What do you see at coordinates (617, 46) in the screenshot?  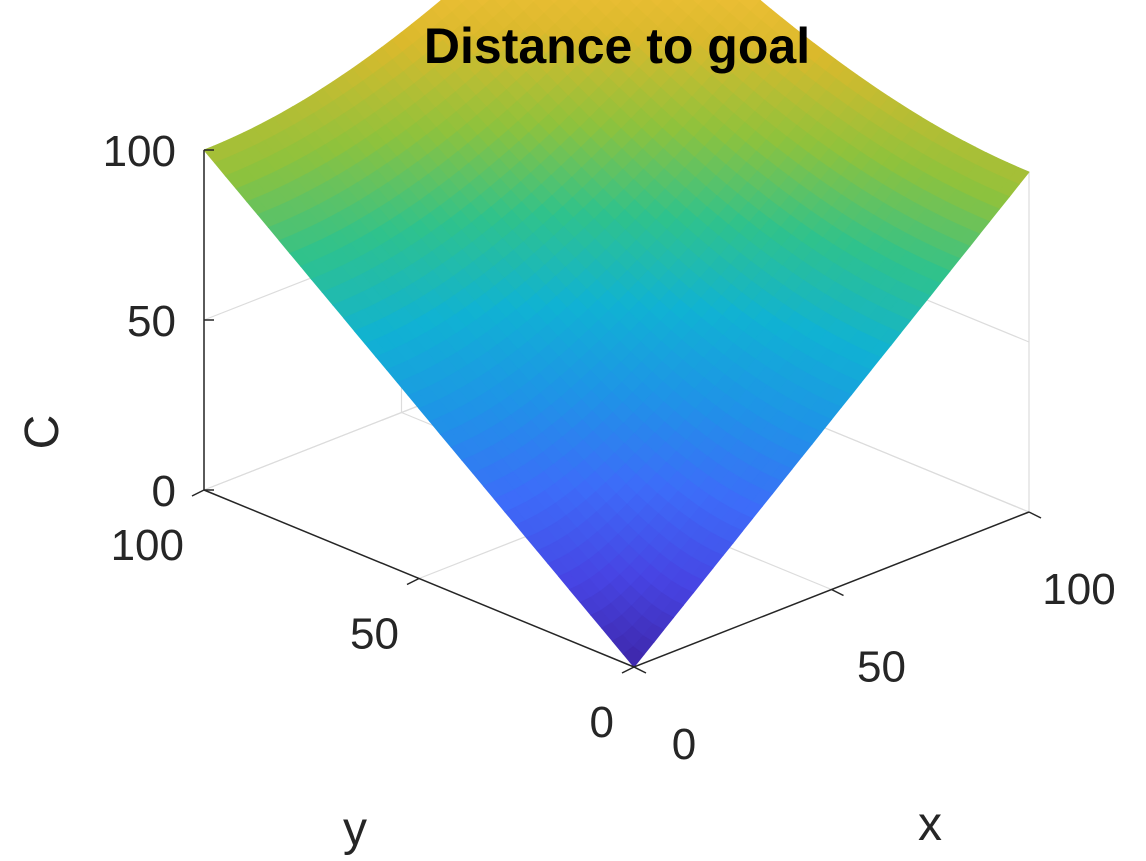 I see `chart-title: Distance to goal` at bounding box center [617, 46].